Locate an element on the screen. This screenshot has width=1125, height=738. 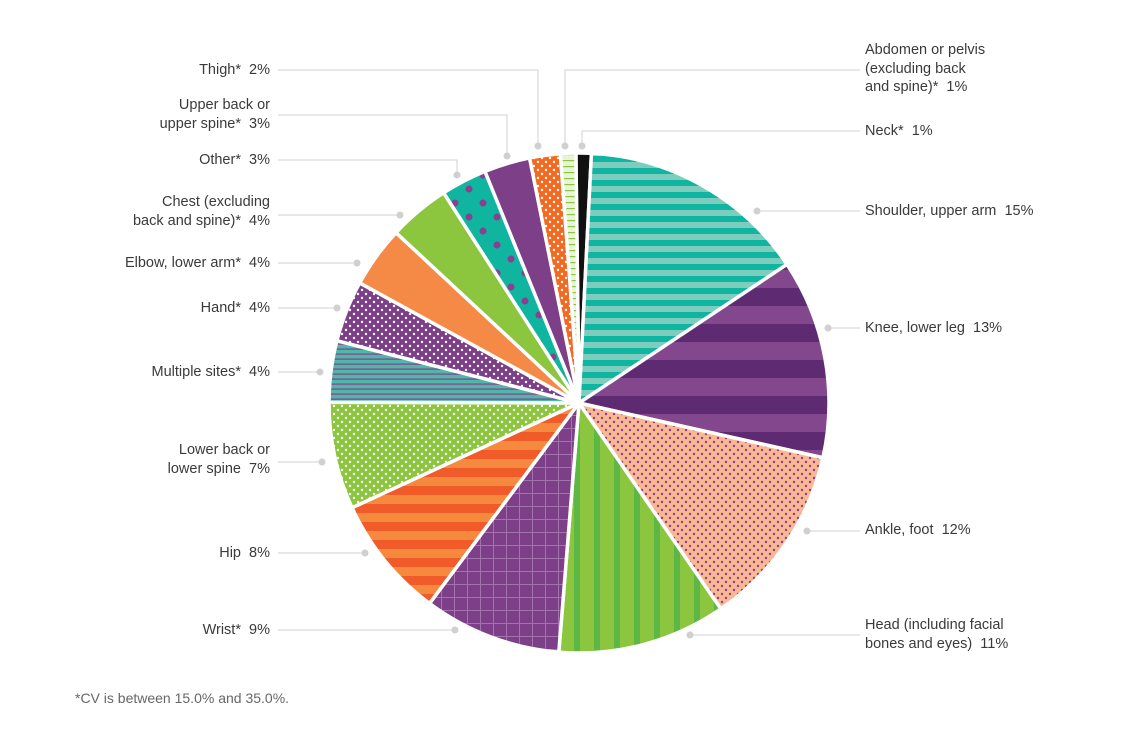
slice-label: Chest (excluding back and spine)* 4% is located at coordinates (201, 211).